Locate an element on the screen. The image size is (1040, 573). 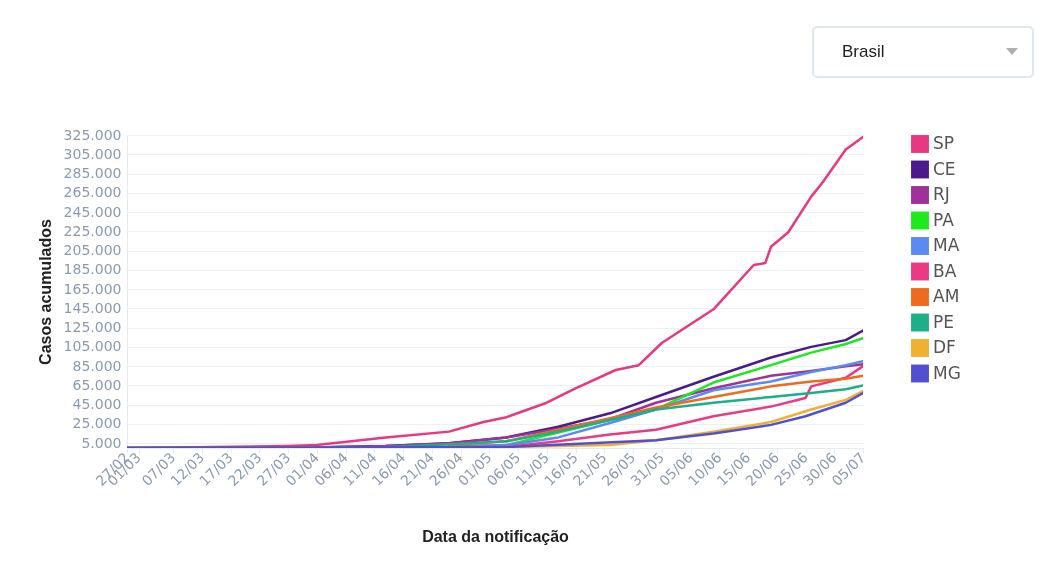
y-tick-label: 225.000 is located at coordinates (92, 230).